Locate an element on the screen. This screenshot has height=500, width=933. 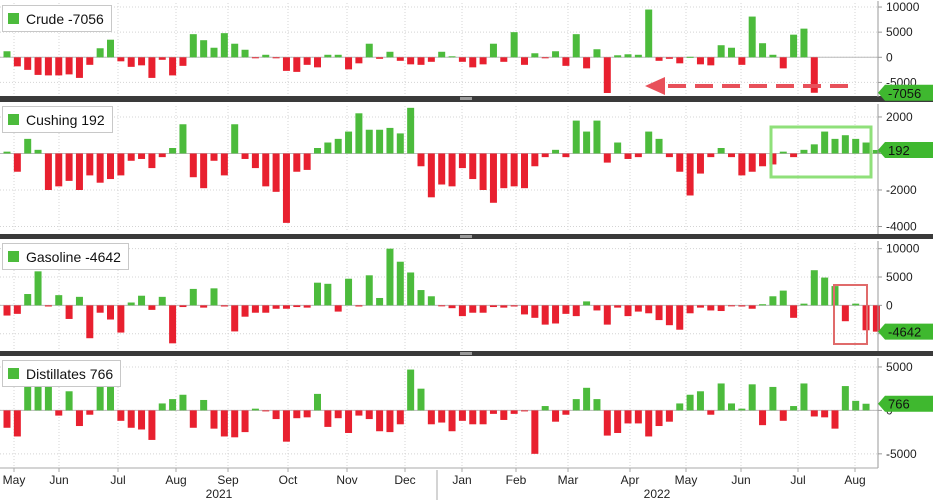
x-tick-label: Aug is located at coordinates (854, 480).